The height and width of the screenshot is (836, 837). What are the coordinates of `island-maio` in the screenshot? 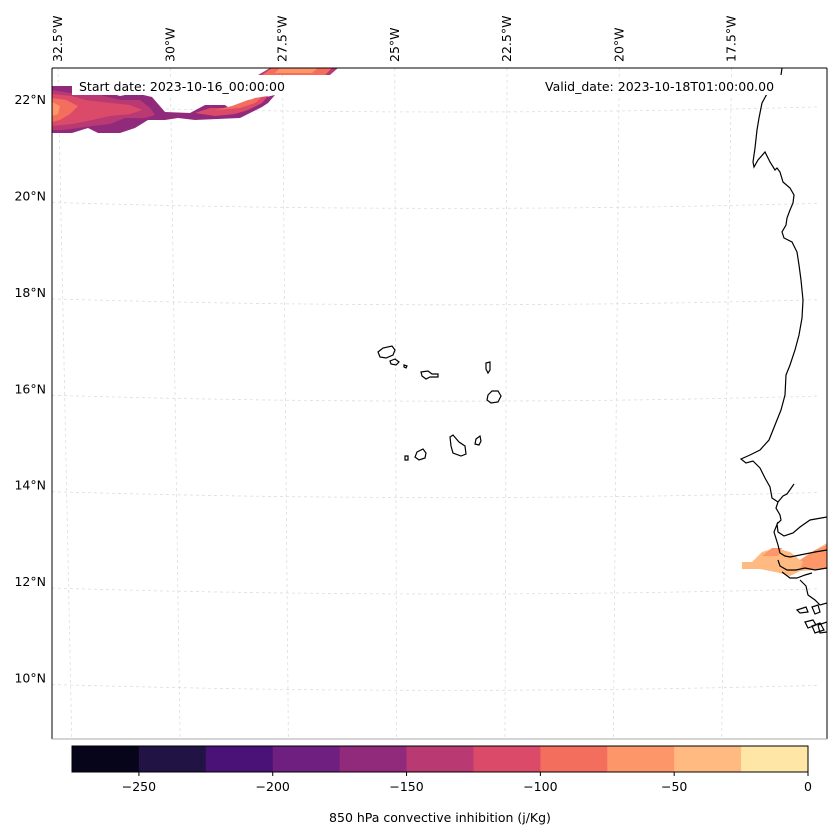 It's located at (478, 440).